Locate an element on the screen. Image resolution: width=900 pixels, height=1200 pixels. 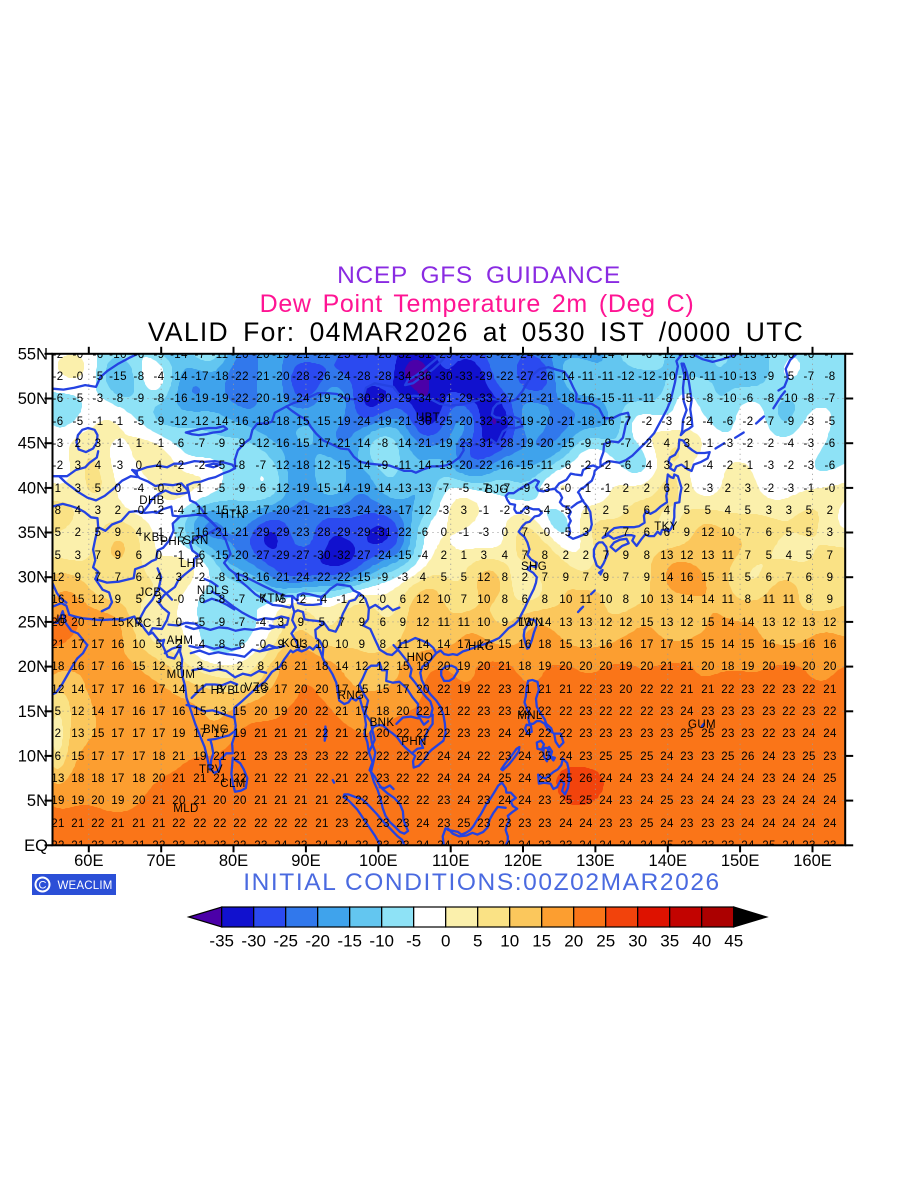
svg-text: -12 is located at coordinates (261, 444).